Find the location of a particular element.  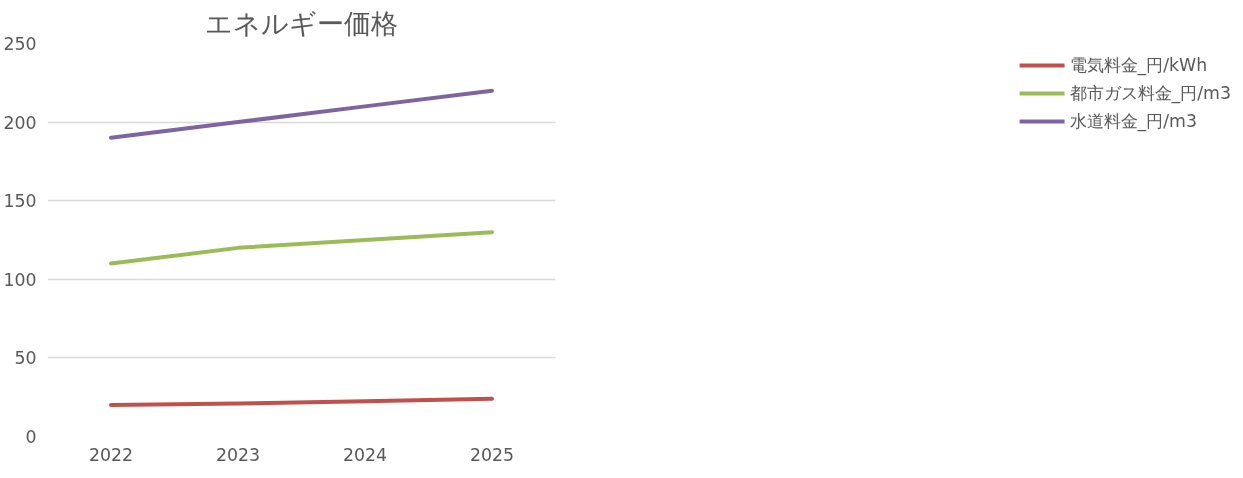

x-tick-label: 2023 is located at coordinates (238, 454).